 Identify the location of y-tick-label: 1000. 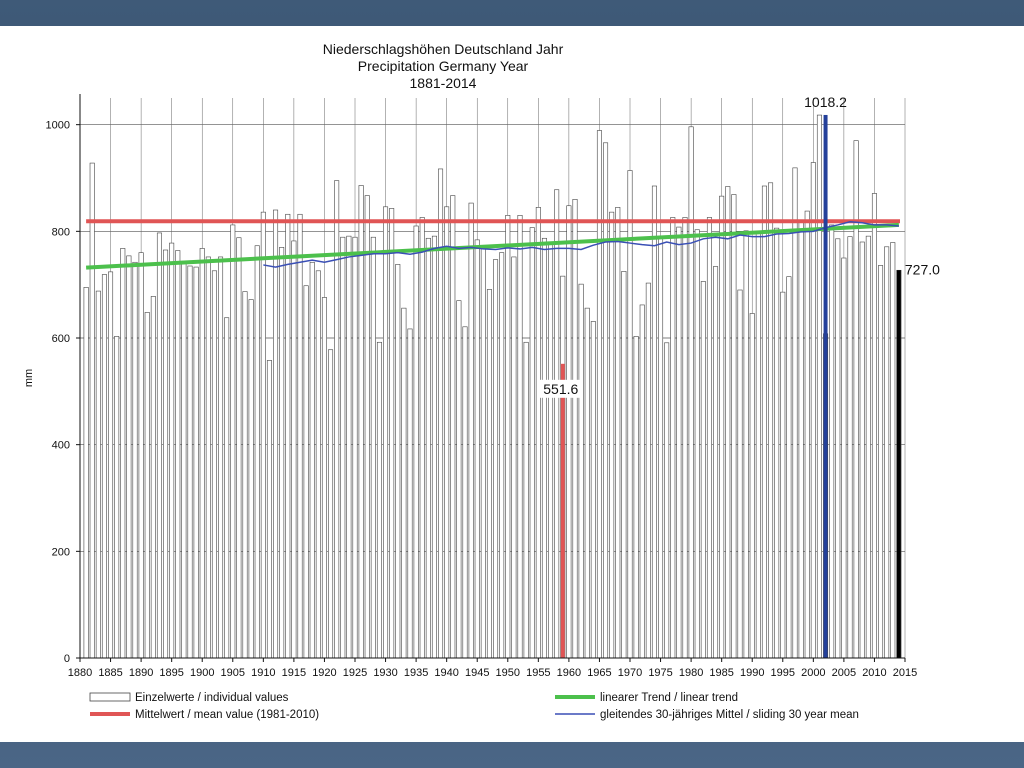
(58, 126).